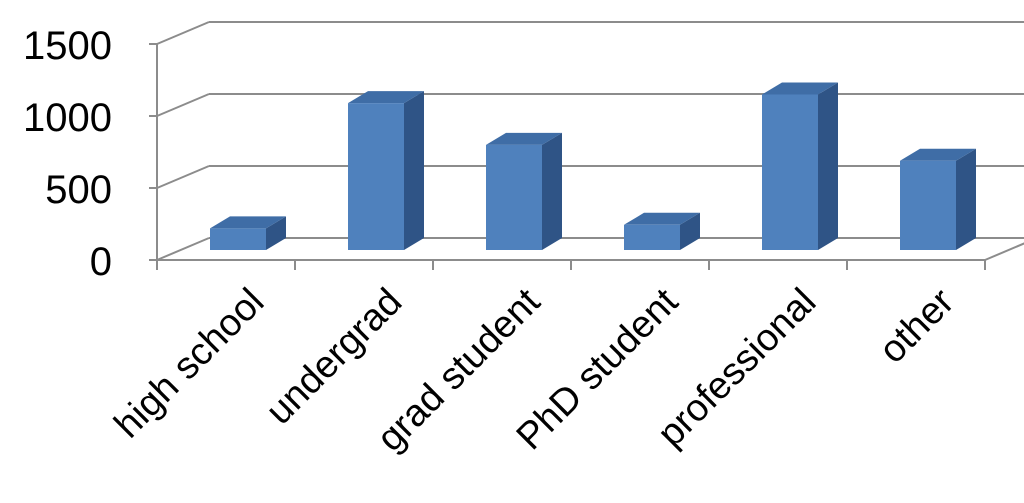 The image size is (1024, 503). Describe the element at coordinates (190, 364) in the screenshot. I see `x-tick-label: high school` at that location.